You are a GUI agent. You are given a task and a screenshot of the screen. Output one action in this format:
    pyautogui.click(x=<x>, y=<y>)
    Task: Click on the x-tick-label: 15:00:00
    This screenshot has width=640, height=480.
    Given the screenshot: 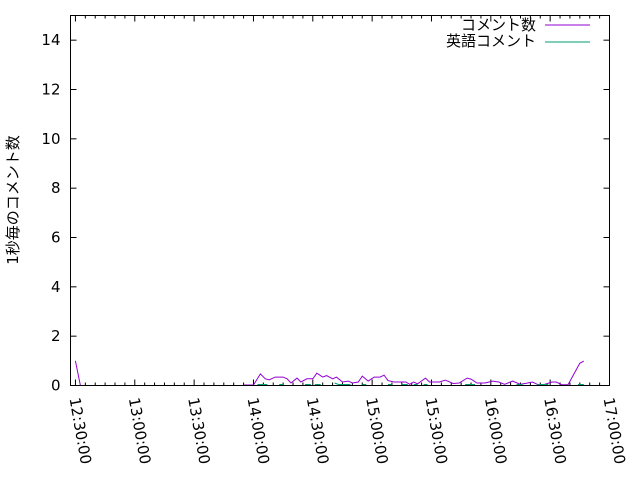 What is the action you would take?
    pyautogui.click(x=376, y=430)
    